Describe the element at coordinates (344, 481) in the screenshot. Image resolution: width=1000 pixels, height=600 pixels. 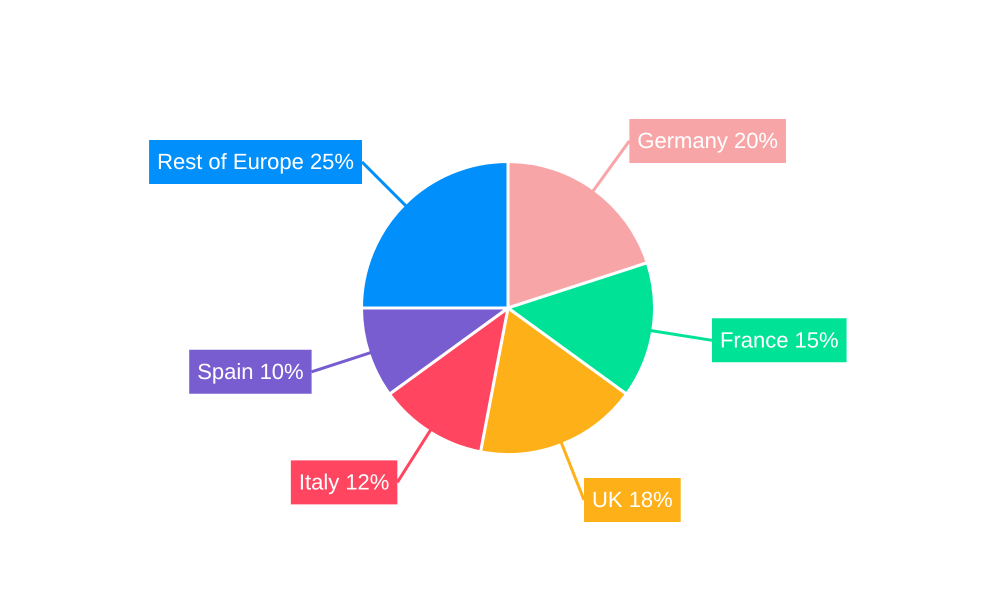
I see `slice-label: Italy 12%` at that location.